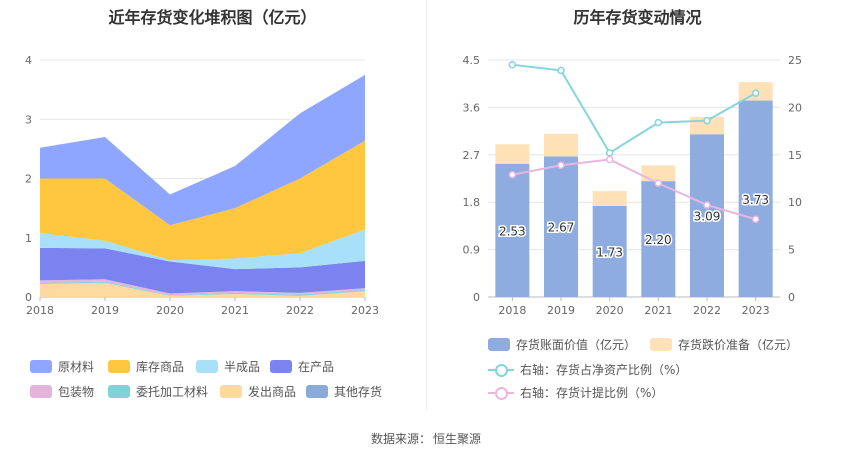 The image size is (850, 459). Describe the element at coordinates (791, 250) in the screenshot. I see `y2-tick-label: 5` at that location.